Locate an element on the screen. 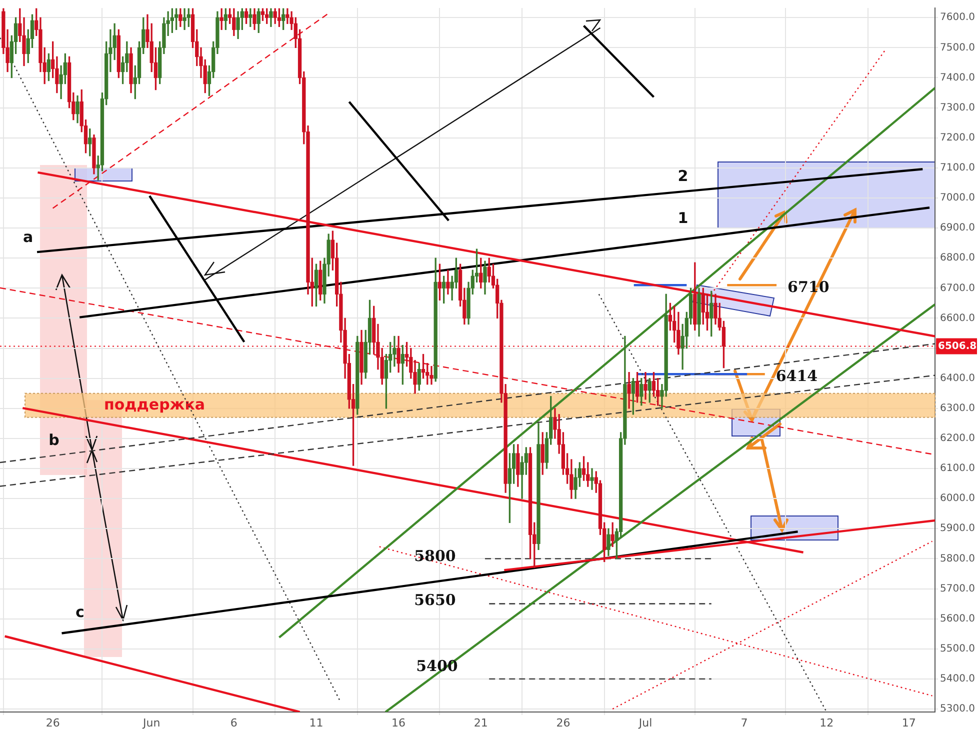  y-tick-label: 5300.0 is located at coordinates (957, 709).